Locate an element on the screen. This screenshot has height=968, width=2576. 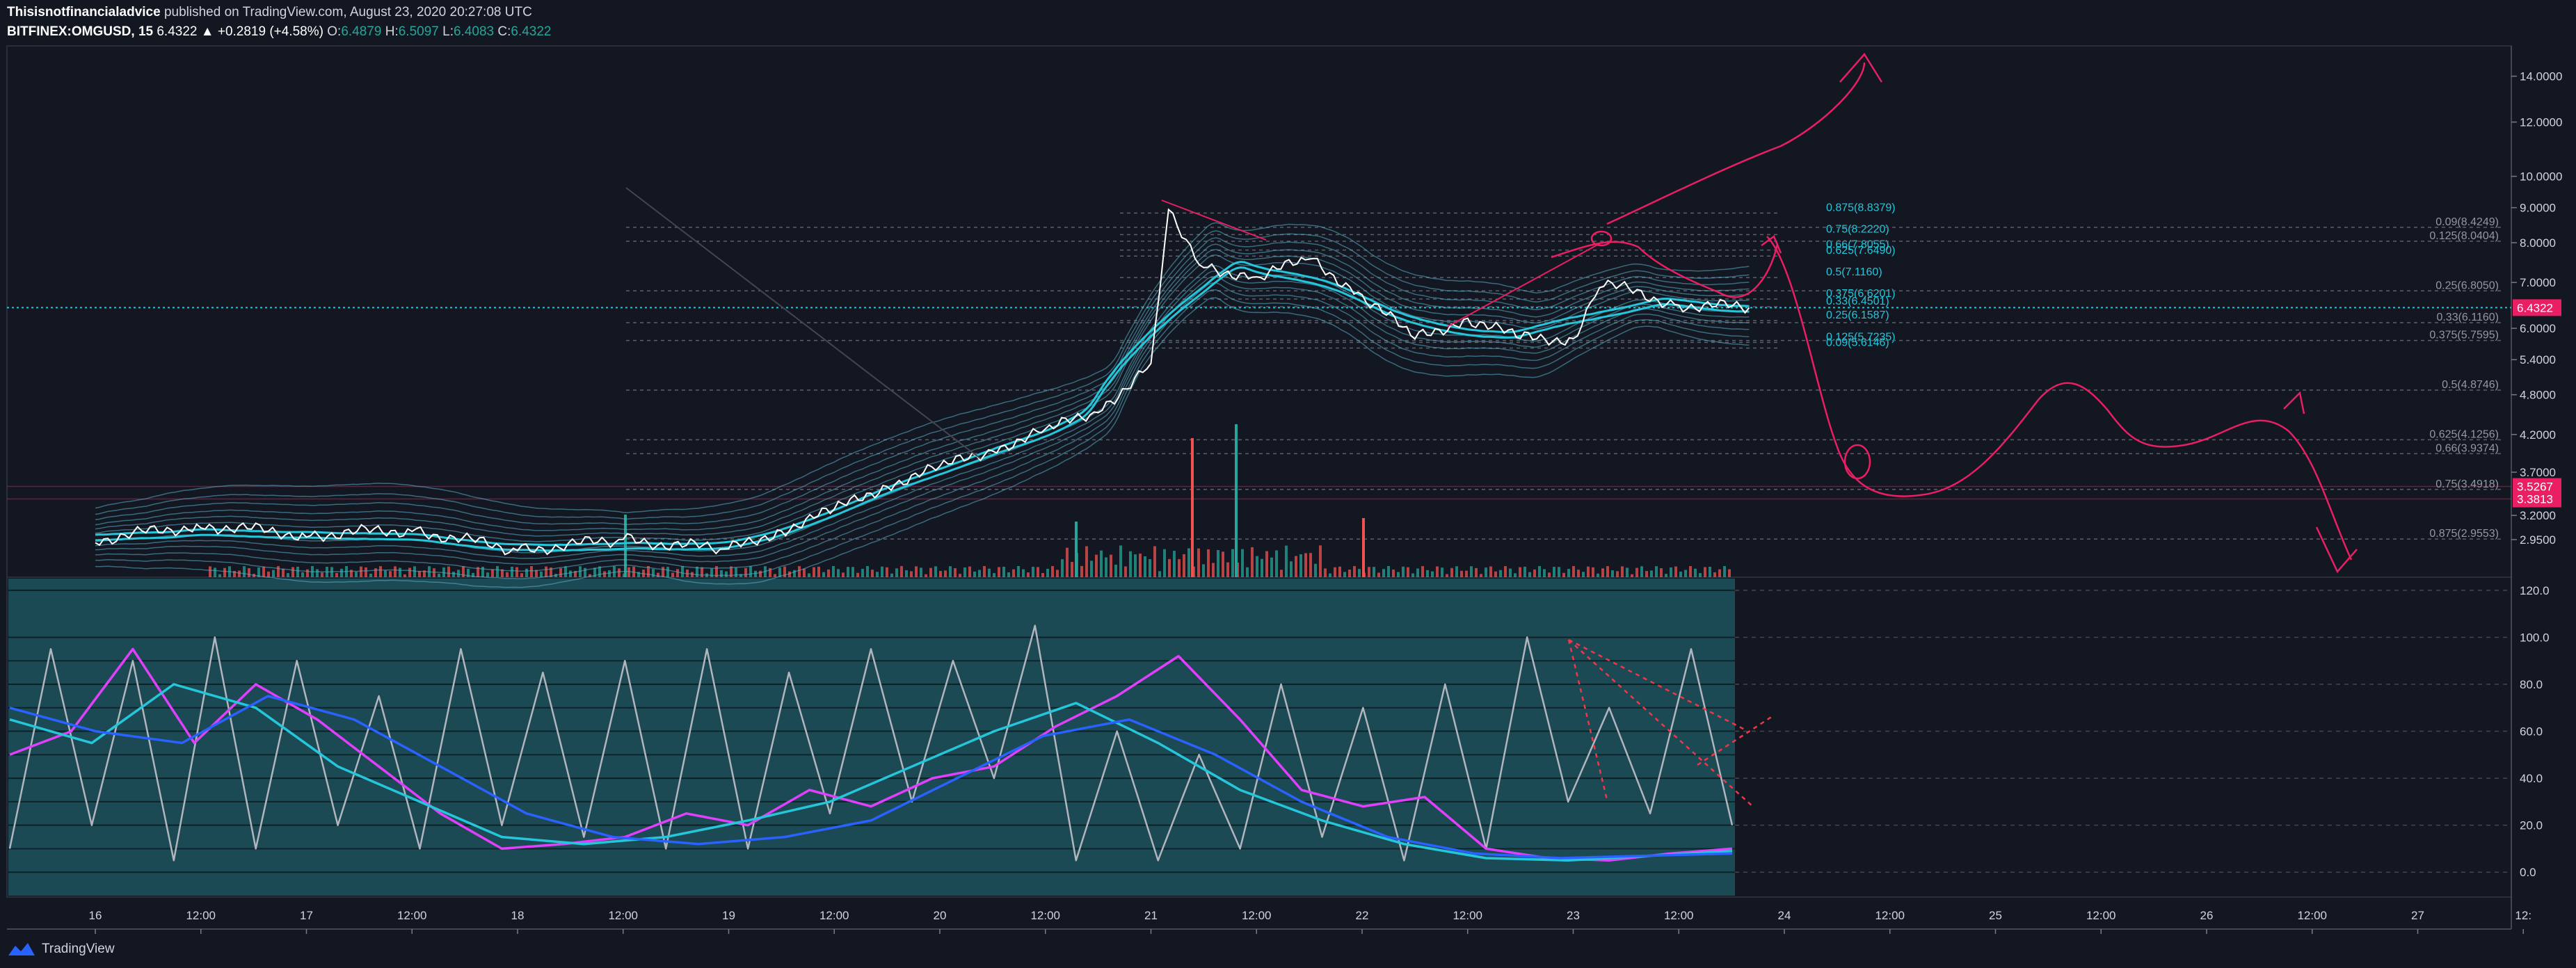
osc-axis-label: 60.0 is located at coordinates (2531, 732).